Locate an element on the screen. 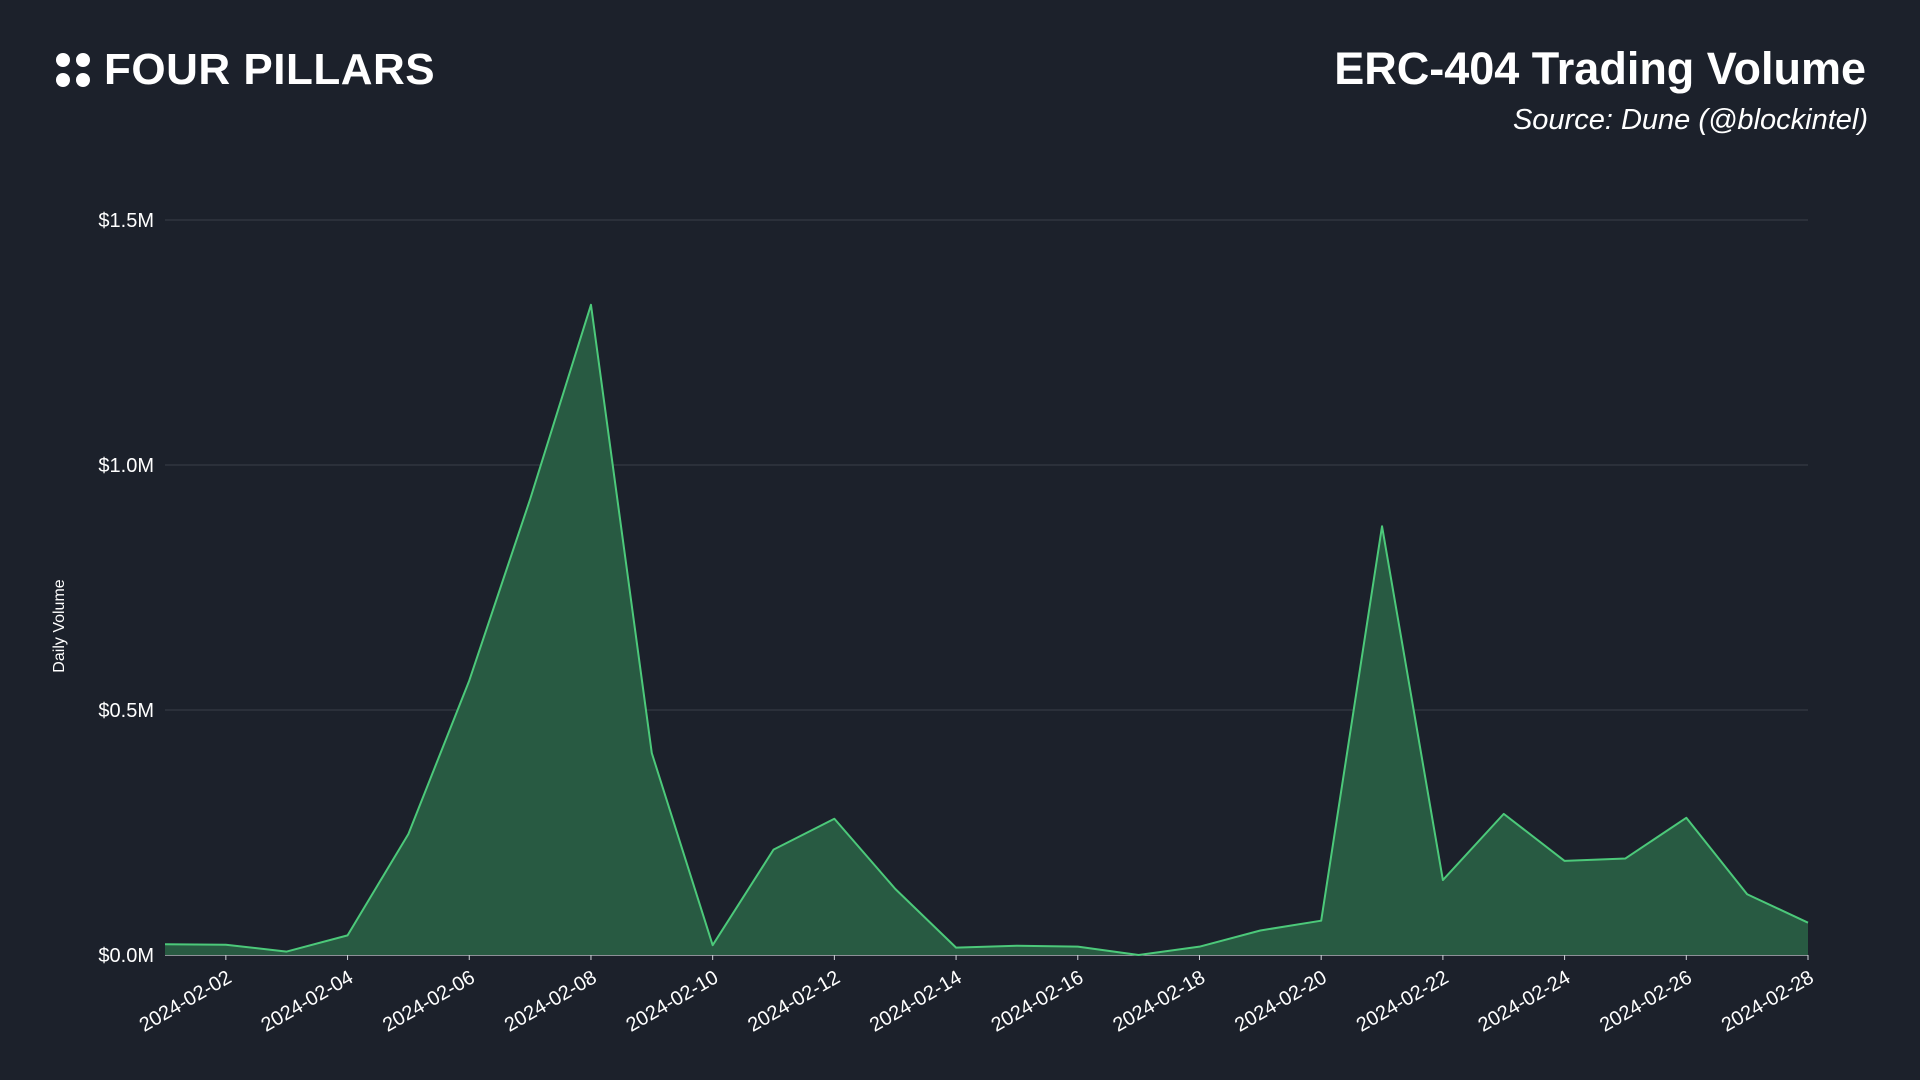 This screenshot has height=1080, width=1920. x-tick-label: 2024-02-04 is located at coordinates (307, 1001).